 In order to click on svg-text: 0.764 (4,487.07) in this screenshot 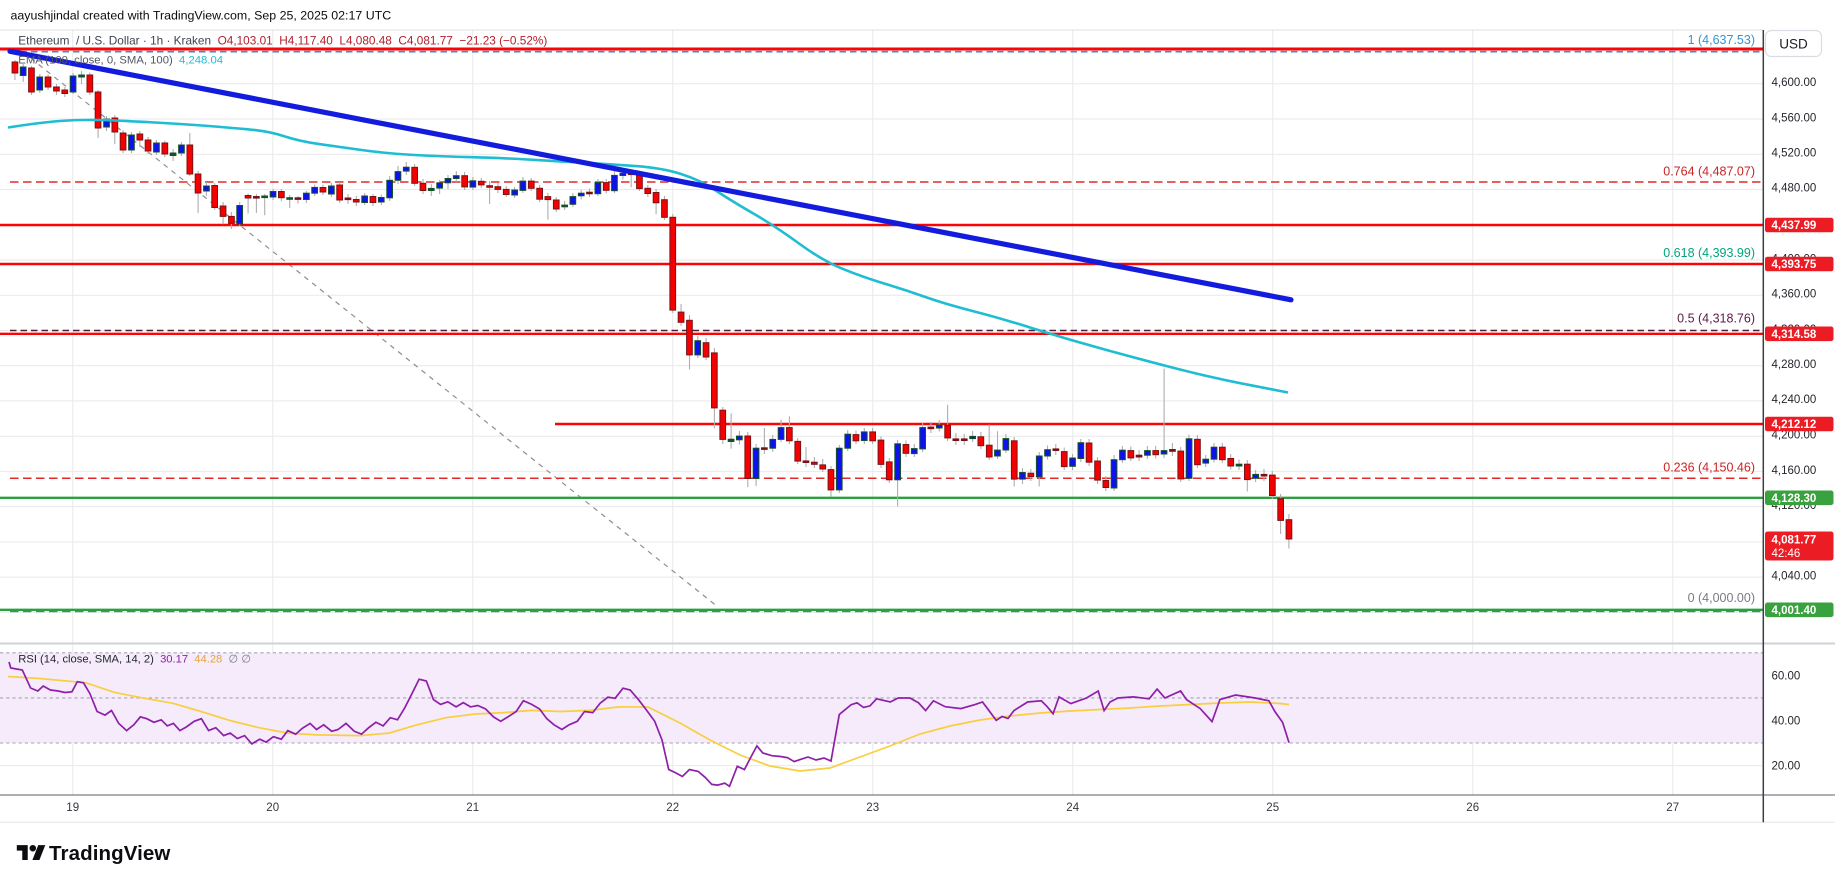, I will do `click(1709, 172)`.